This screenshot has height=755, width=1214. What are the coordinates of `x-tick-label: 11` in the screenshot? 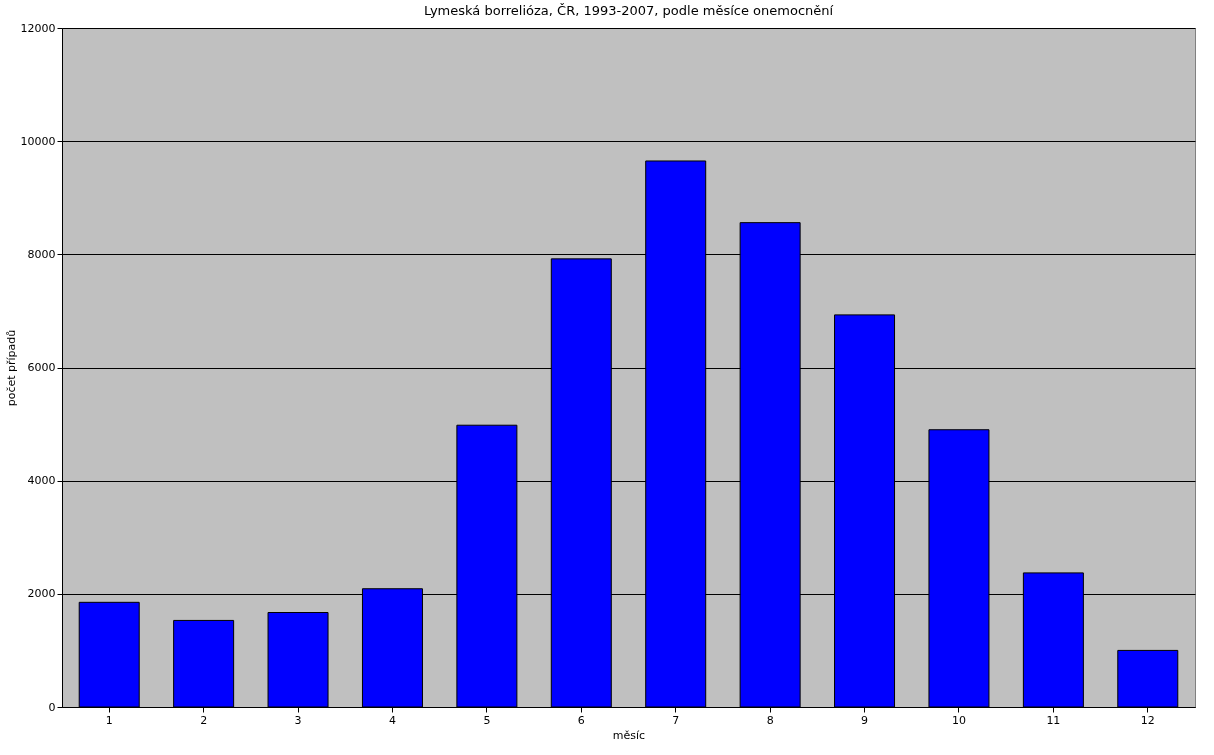 It's located at (1053, 720).